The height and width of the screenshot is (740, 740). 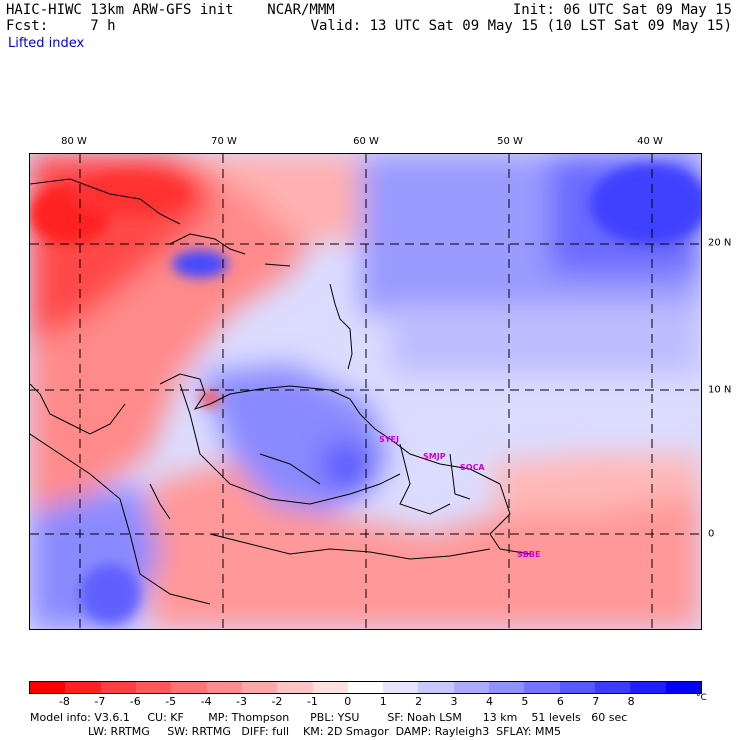 I want to click on lon-label-50w: 50 W, so click(x=510, y=141).